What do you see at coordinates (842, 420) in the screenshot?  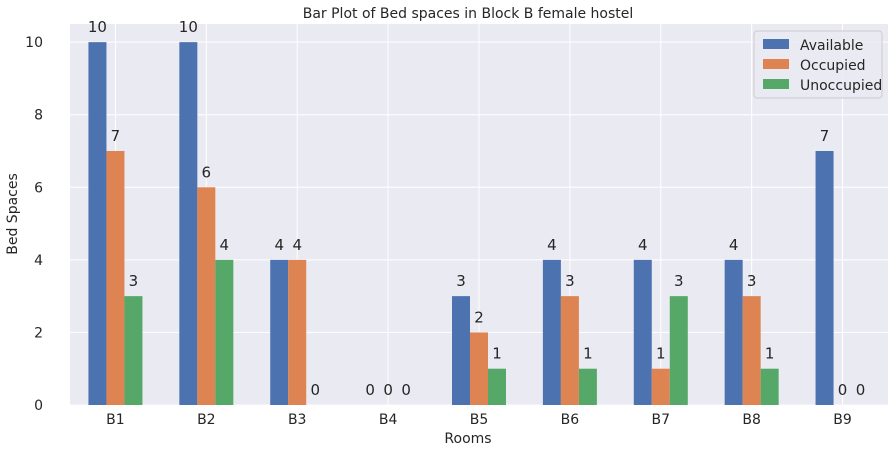 I see `x-tick-label: B9` at bounding box center [842, 420].